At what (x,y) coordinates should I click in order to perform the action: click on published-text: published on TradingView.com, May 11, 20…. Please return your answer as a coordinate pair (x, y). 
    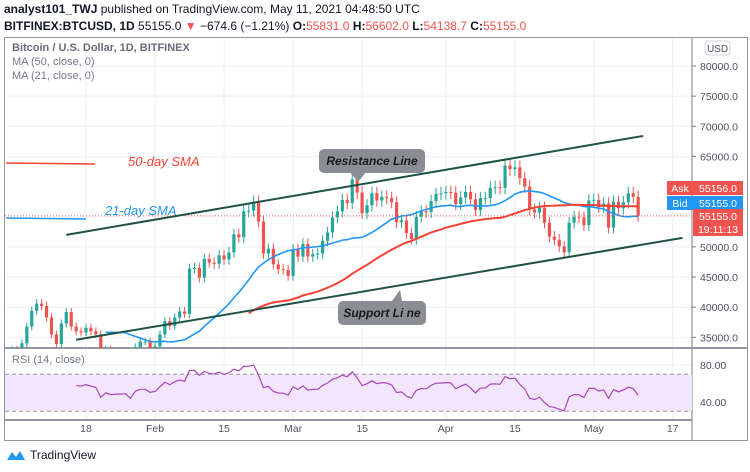
    Looking at the image, I should click on (260, 9).